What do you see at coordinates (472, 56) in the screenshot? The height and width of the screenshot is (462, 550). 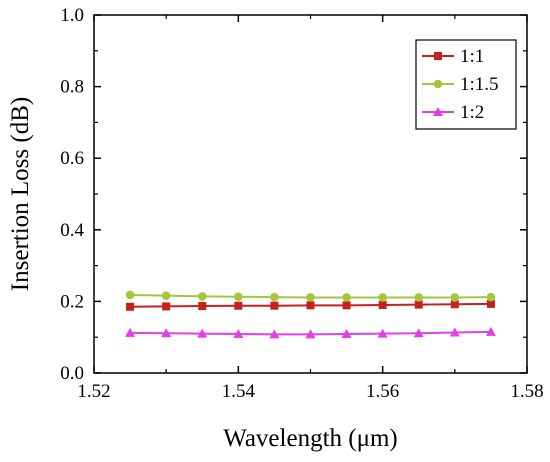 I see `legend-label: 1:1` at bounding box center [472, 56].